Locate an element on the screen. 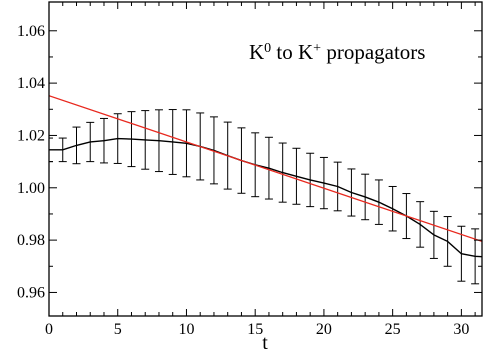 The height and width of the screenshot is (354, 483). y-tick-label: 1.06 is located at coordinates (31, 31).